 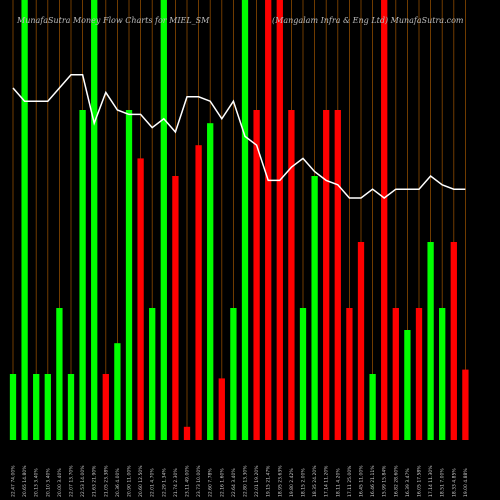 What do you see at coordinates (304, 482) in the screenshot?
I see `x-tick-label: 18.15 2.00%` at bounding box center [304, 482].